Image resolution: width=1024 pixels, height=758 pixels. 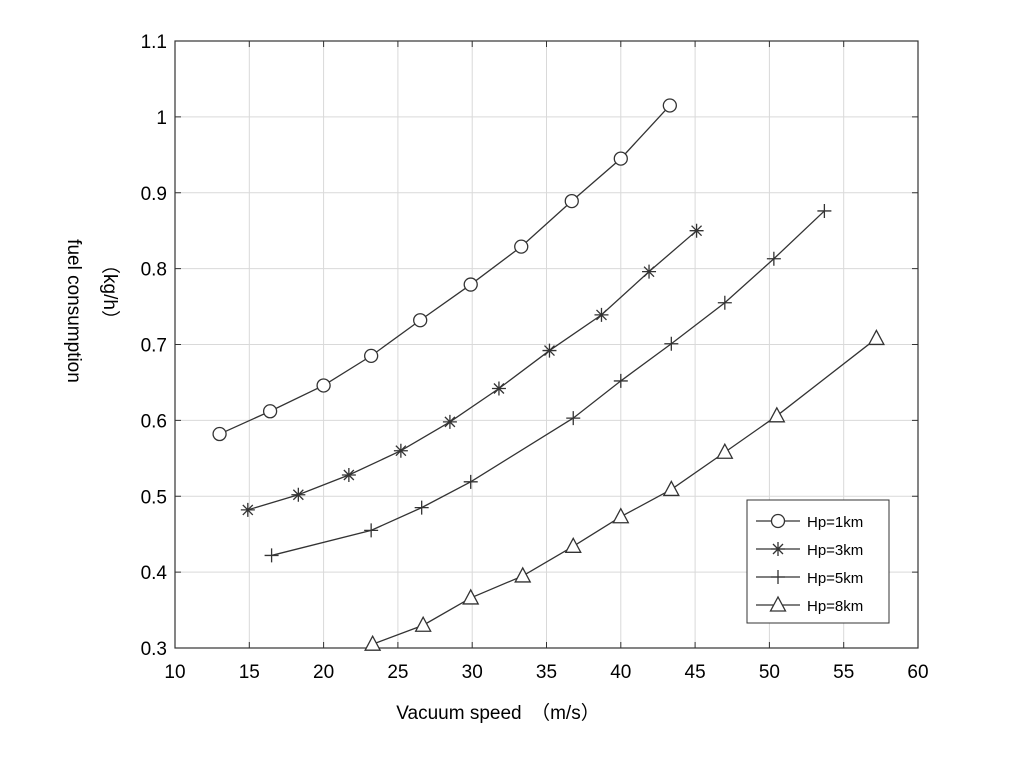 I want to click on legend-entry: Hp=3km, so click(x=809, y=550).